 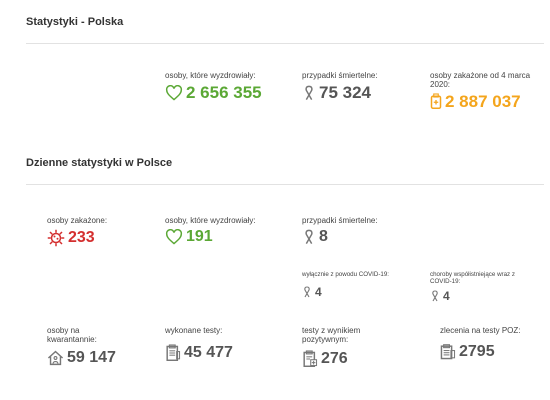 What do you see at coordinates (472, 278) in the screenshot?
I see `stat-label: choroby współistniejące wraz z COVID-19:` at bounding box center [472, 278].